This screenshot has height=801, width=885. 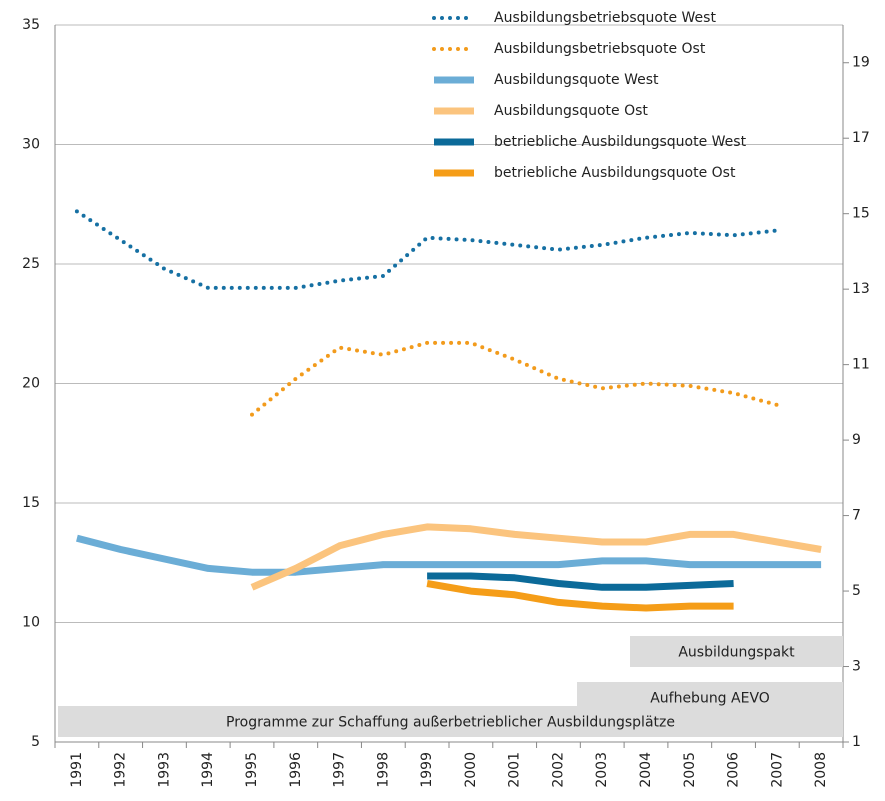 What do you see at coordinates (856, 742) in the screenshot?
I see `y2-tick-label: 1` at bounding box center [856, 742].